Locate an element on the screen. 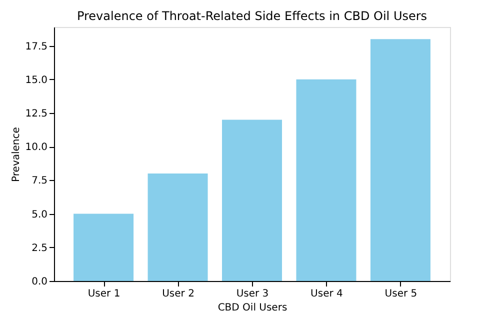 The height and width of the screenshot is (320, 480). x-axis-title: CBD Oil Users is located at coordinates (253, 308).